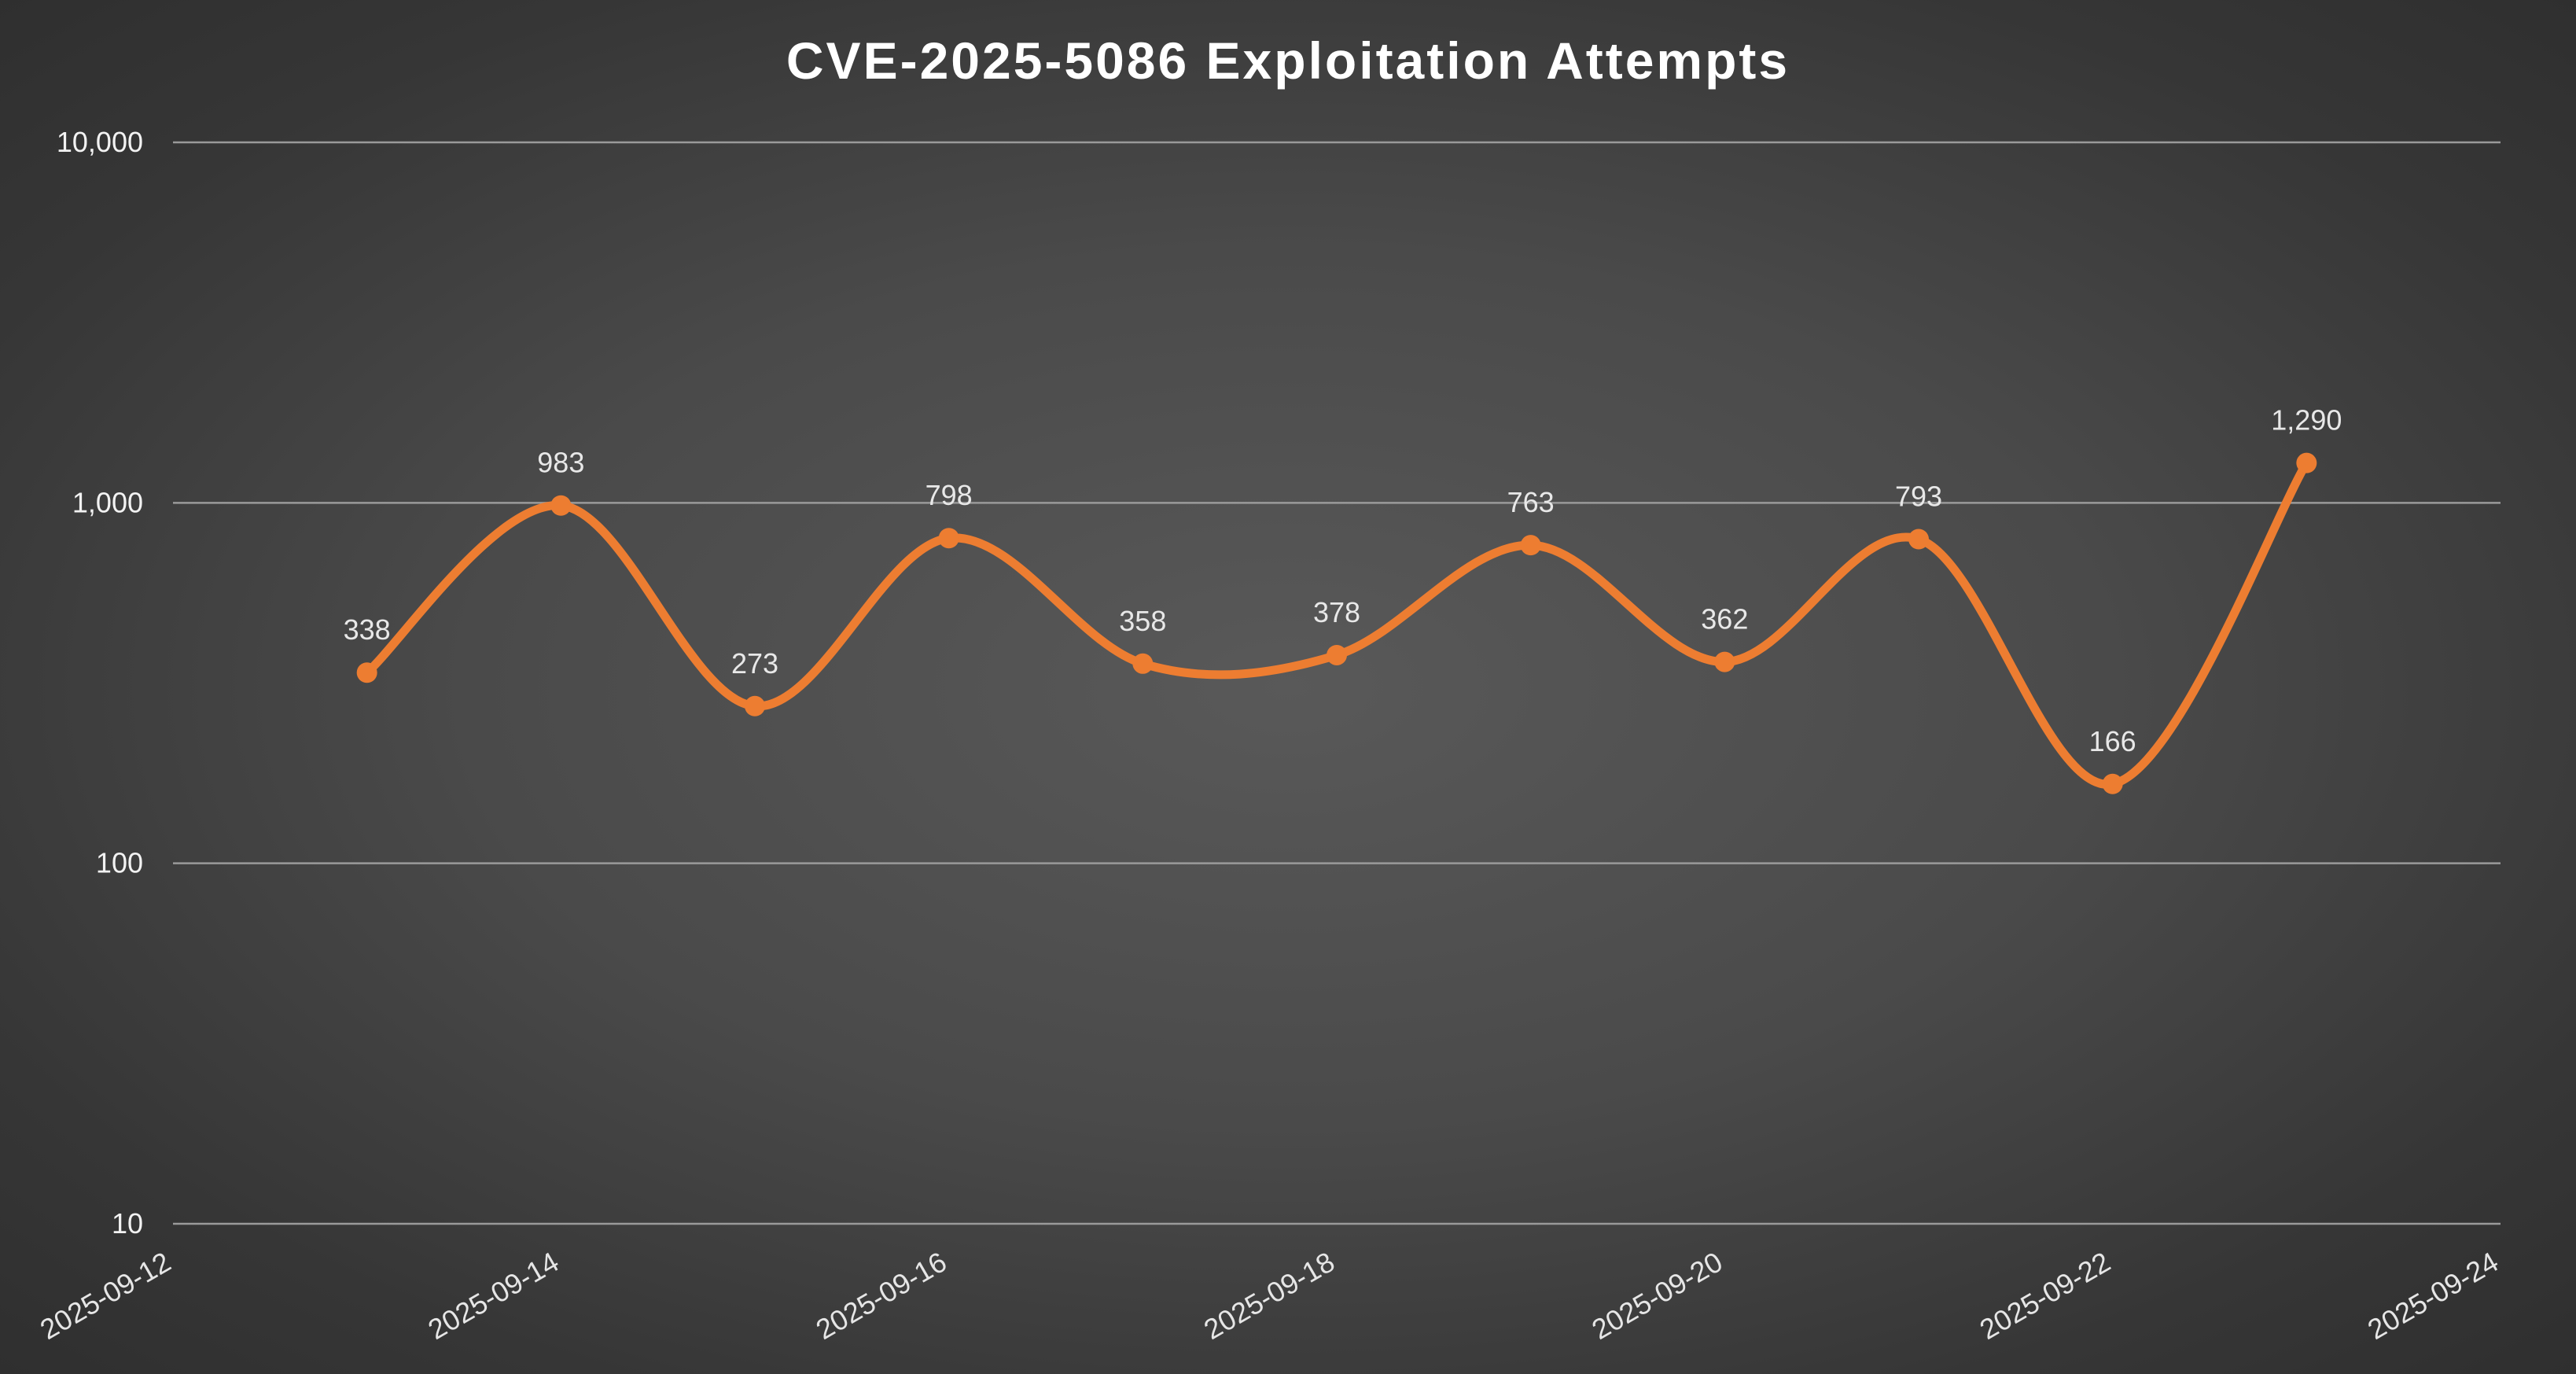 The height and width of the screenshot is (1374, 2576). I want to click on data-label: 1,290, so click(2307, 420).